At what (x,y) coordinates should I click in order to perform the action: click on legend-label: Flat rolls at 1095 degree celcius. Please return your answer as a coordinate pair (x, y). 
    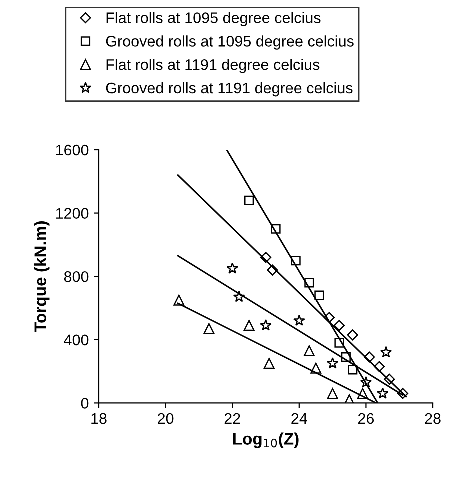
    Looking at the image, I should click on (213, 19).